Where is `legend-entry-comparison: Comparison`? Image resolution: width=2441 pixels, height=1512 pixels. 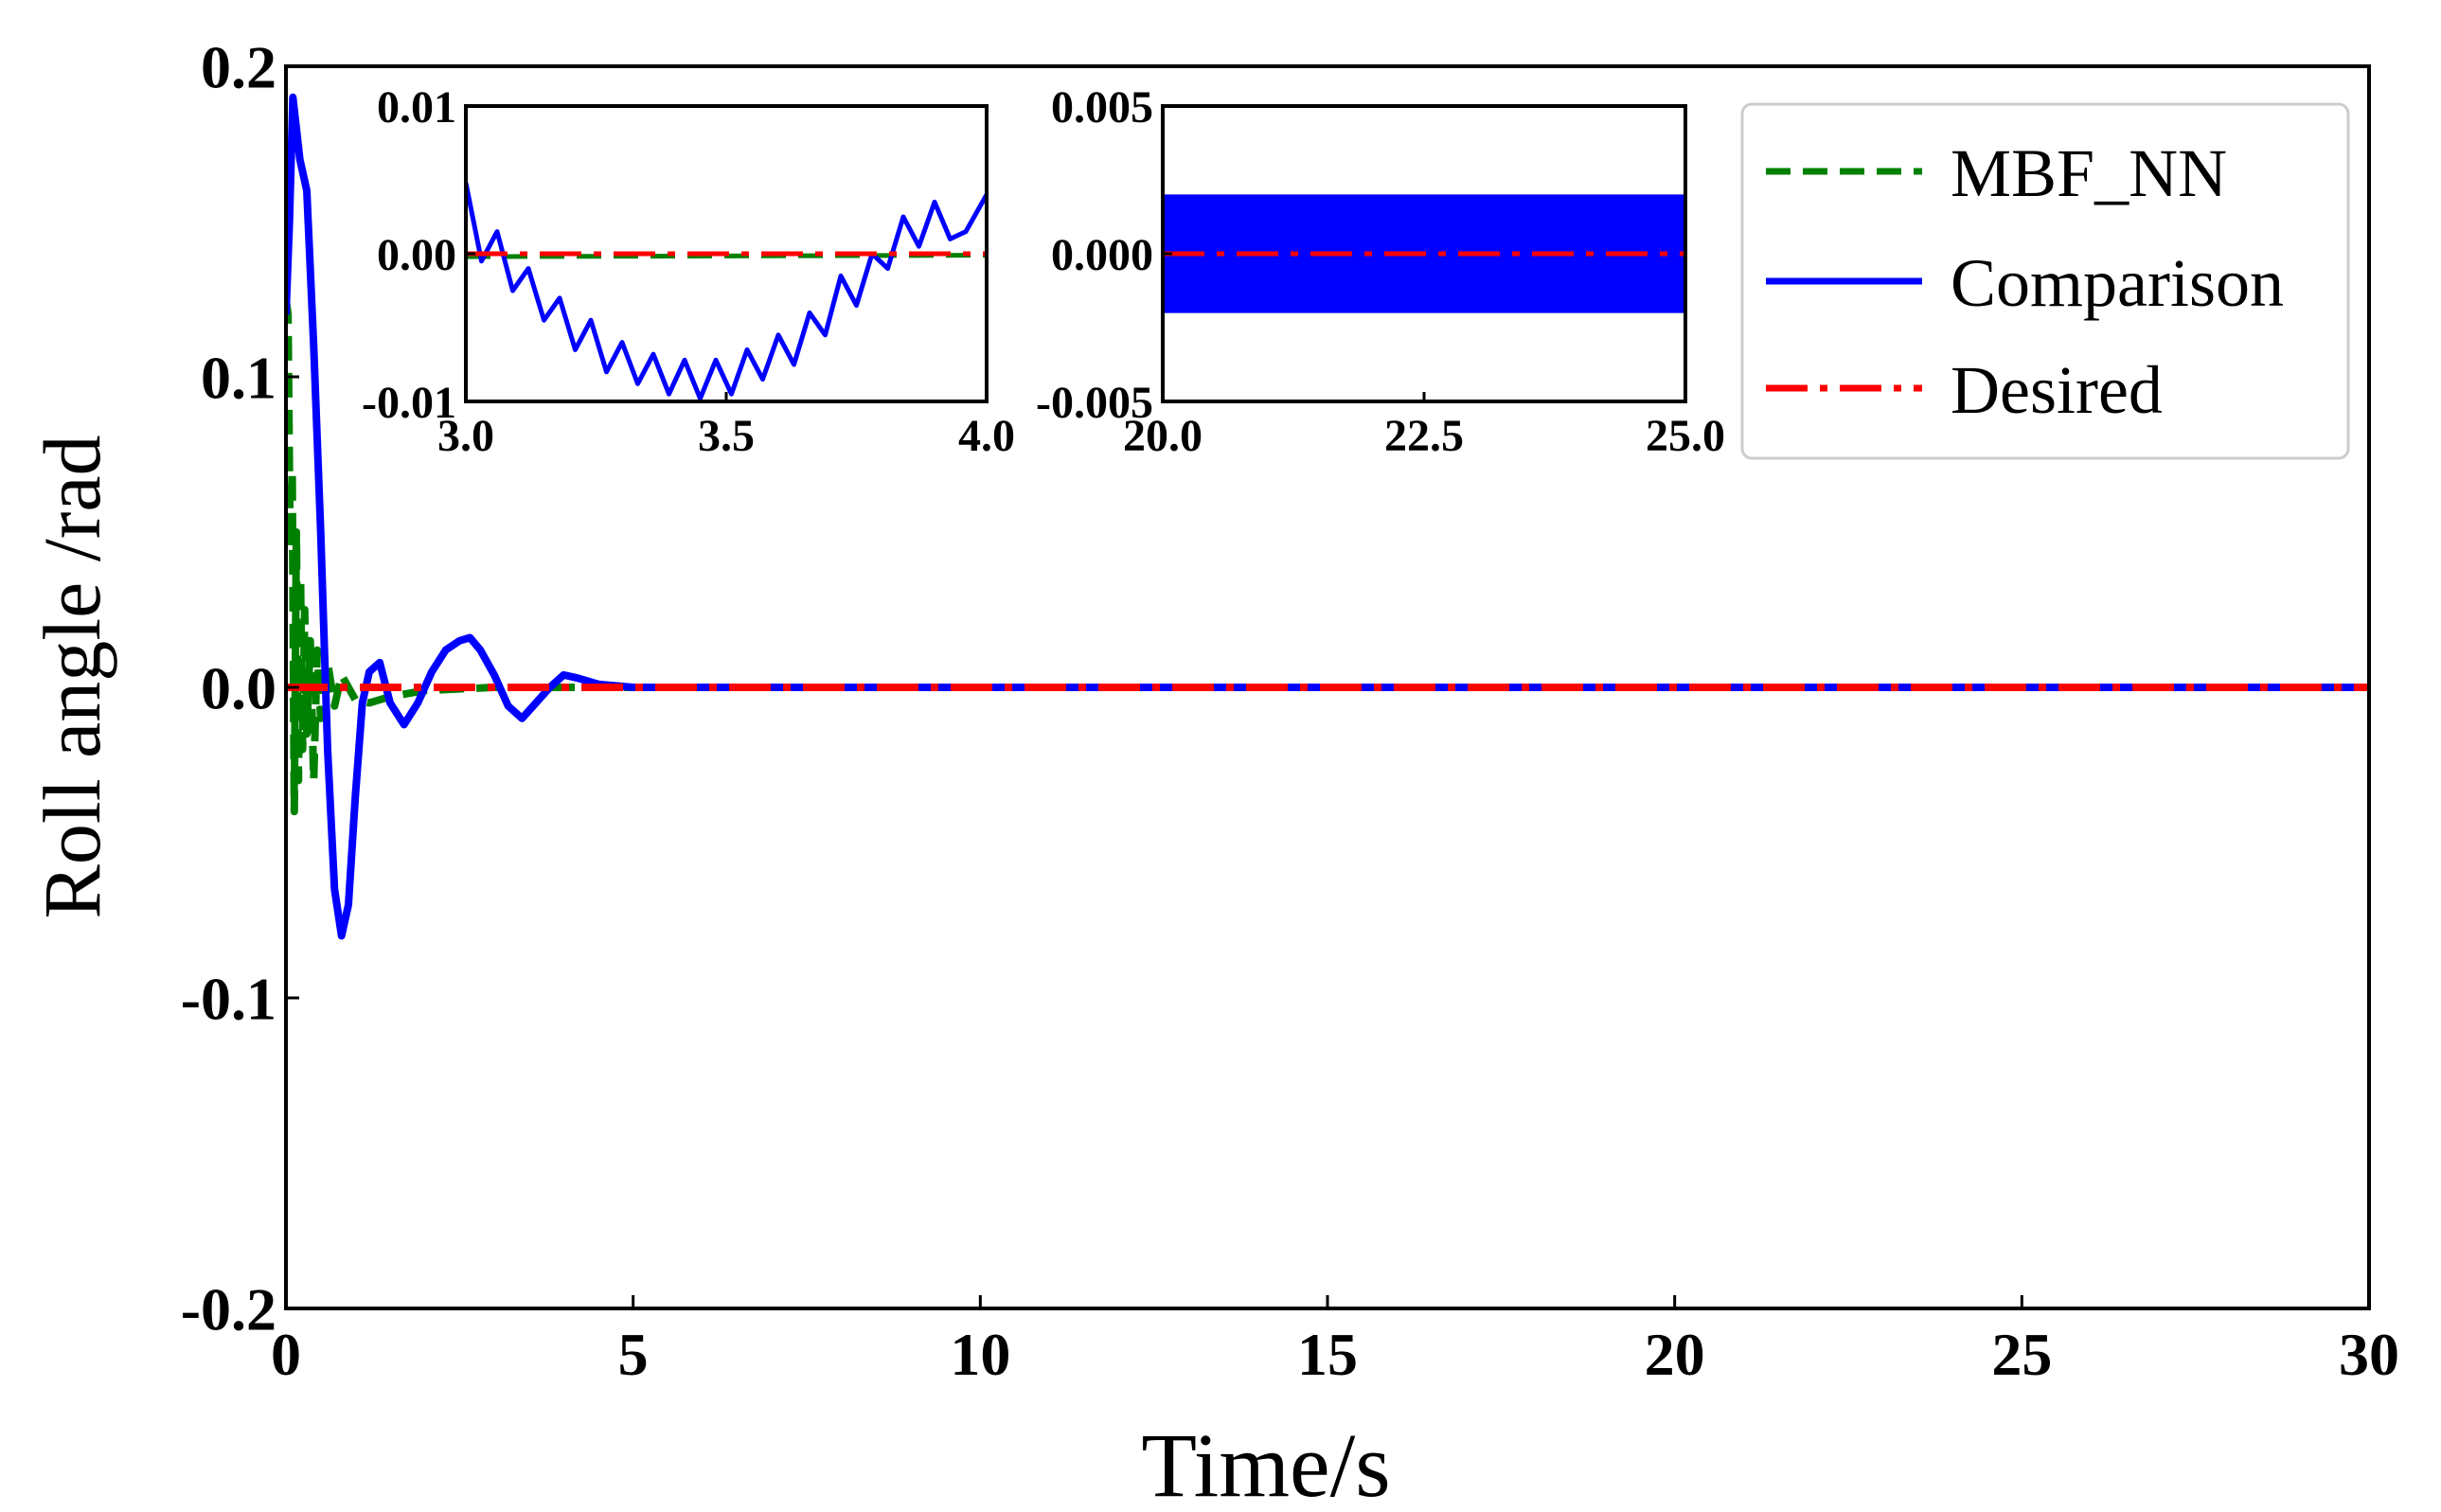
legend-entry-comparison: Comparison is located at coordinates (2025, 283).